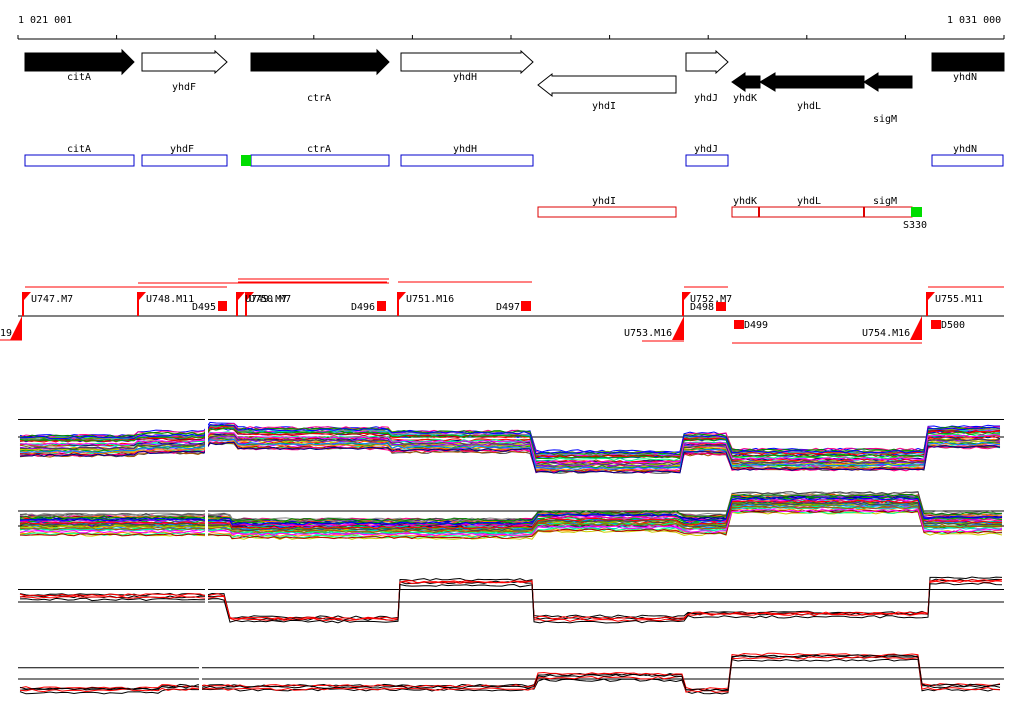  Describe the element at coordinates (45, 20) in the screenshot. I see `ruler-start-label: 1 021 001` at that location.